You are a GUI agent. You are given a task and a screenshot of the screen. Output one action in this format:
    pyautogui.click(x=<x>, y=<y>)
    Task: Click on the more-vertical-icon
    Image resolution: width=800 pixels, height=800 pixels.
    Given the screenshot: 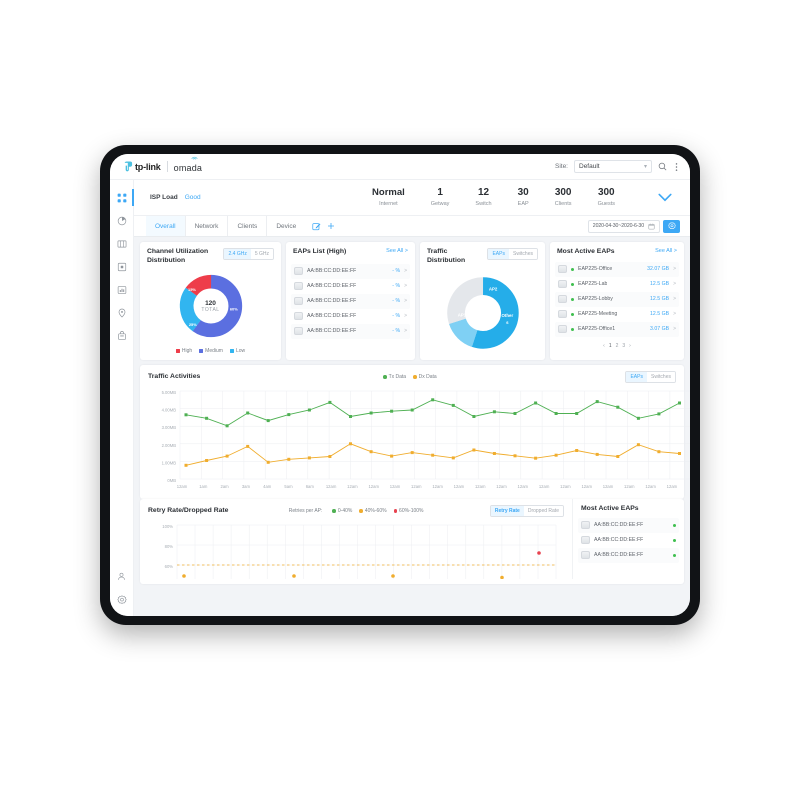 What is the action you would take?
    pyautogui.click(x=676, y=167)
    